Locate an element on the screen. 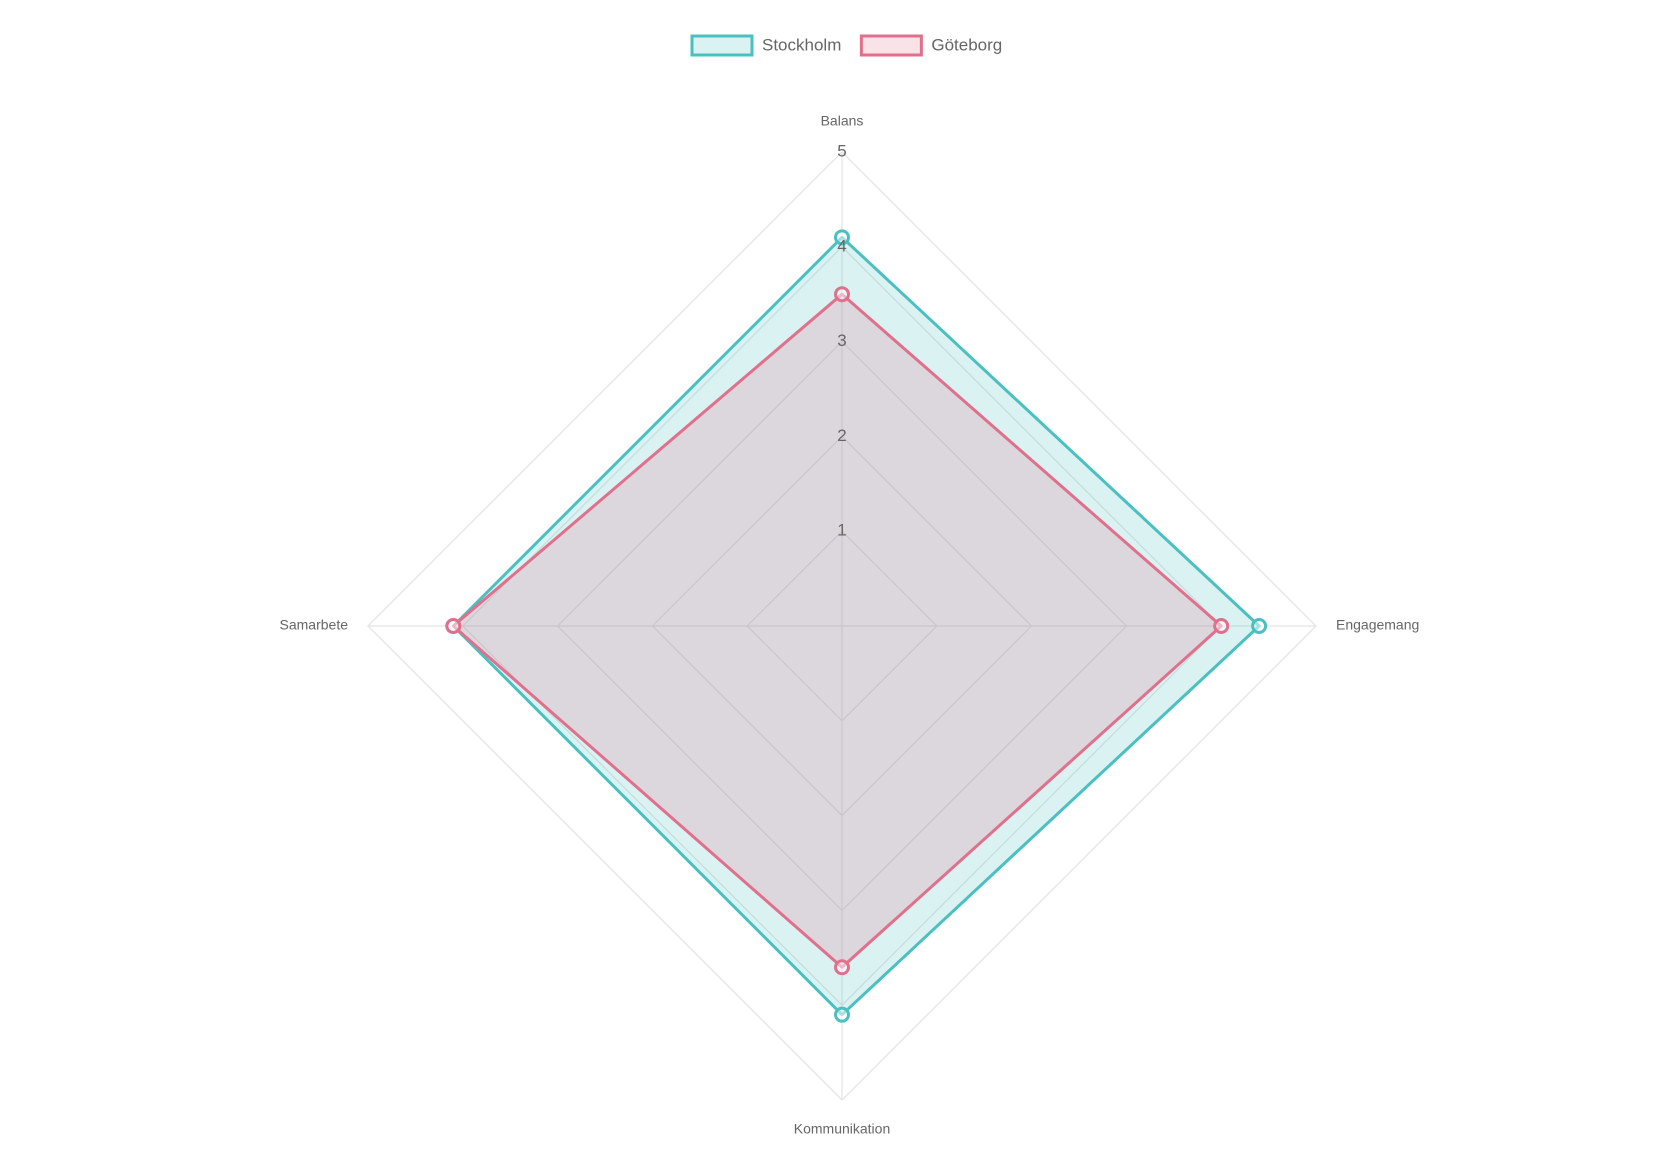 The height and width of the screenshot is (1151, 1664). r-tick-label: 1 is located at coordinates (841, 530).